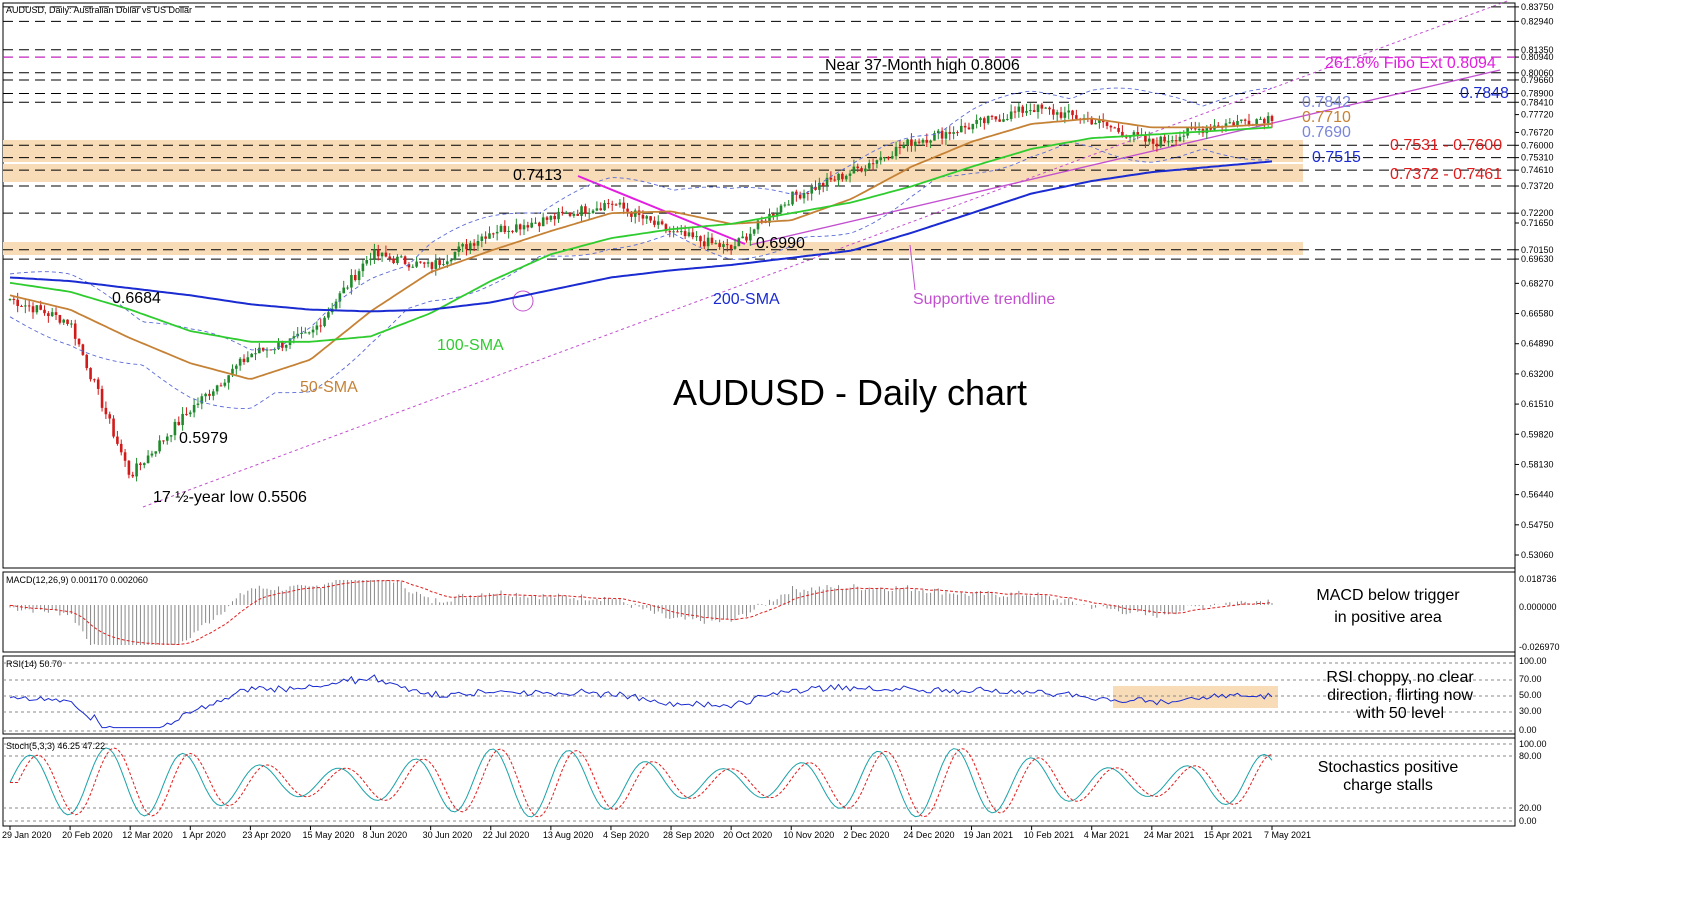  Describe the element at coordinates (1326, 132) in the screenshot. I see `annotation-7690: 0.7690` at that location.